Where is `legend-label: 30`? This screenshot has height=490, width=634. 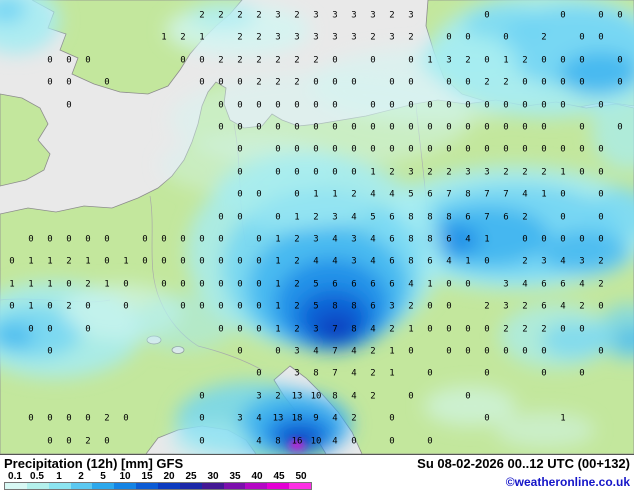
legend-label: 30 is located at coordinates (213, 476).